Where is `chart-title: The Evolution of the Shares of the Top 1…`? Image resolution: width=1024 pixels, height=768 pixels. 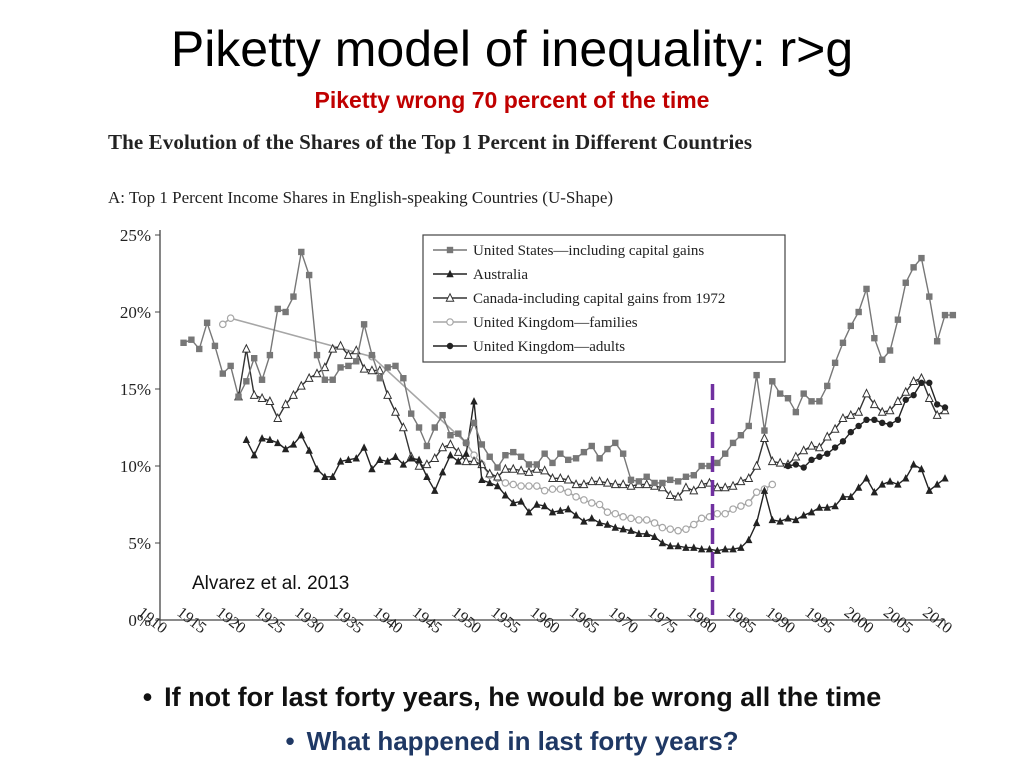
chart-title: The Evolution of the Shares of the Top 1… is located at coordinates (430, 142).